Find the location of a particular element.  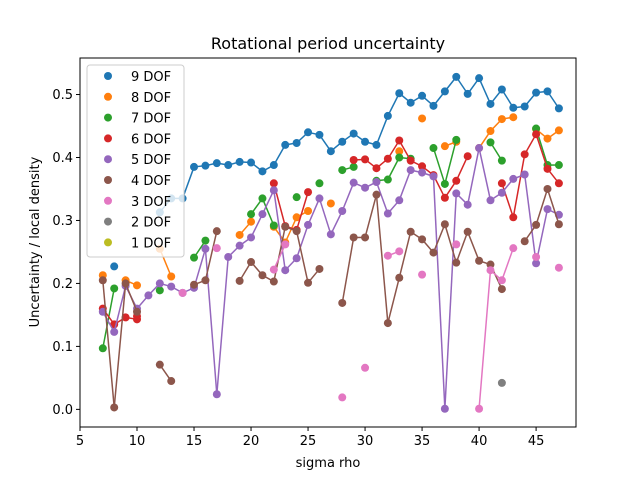

y-tick-label: 0.2 is located at coordinates (62, 284).